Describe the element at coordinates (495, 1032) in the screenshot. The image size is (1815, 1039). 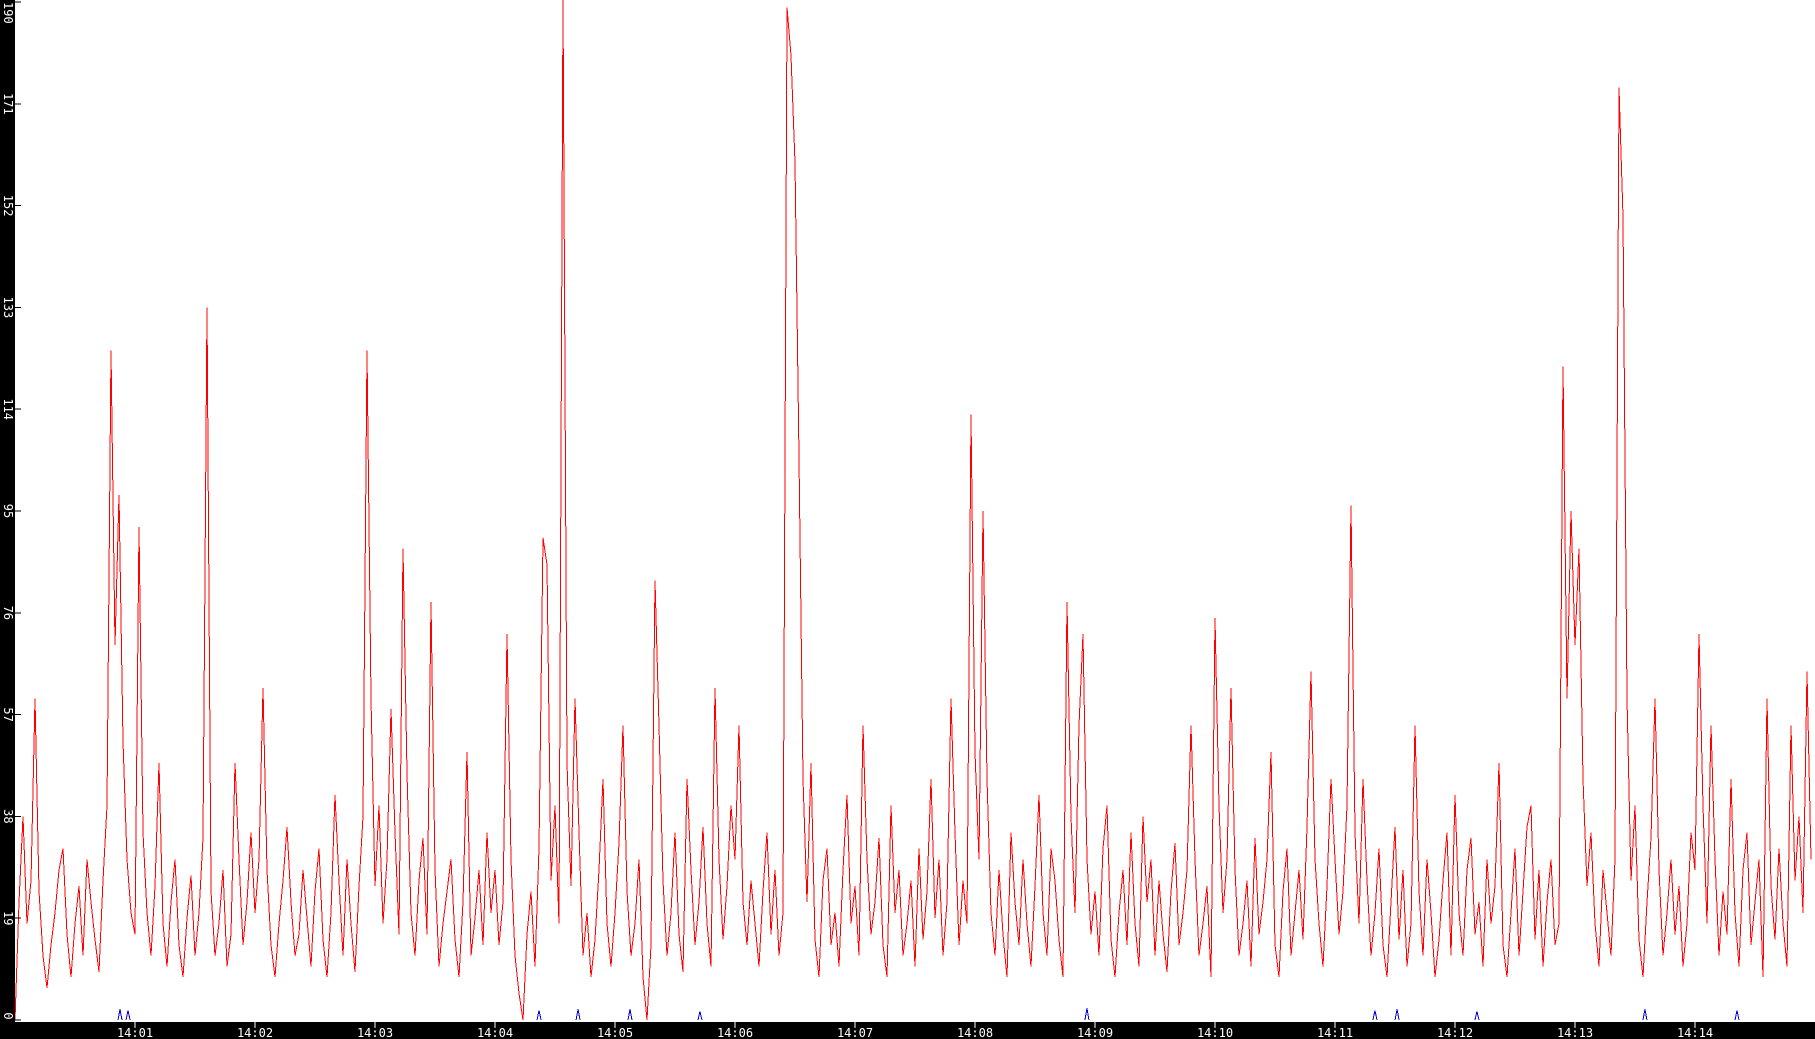
I see `x-axis-label: 14:04` at that location.